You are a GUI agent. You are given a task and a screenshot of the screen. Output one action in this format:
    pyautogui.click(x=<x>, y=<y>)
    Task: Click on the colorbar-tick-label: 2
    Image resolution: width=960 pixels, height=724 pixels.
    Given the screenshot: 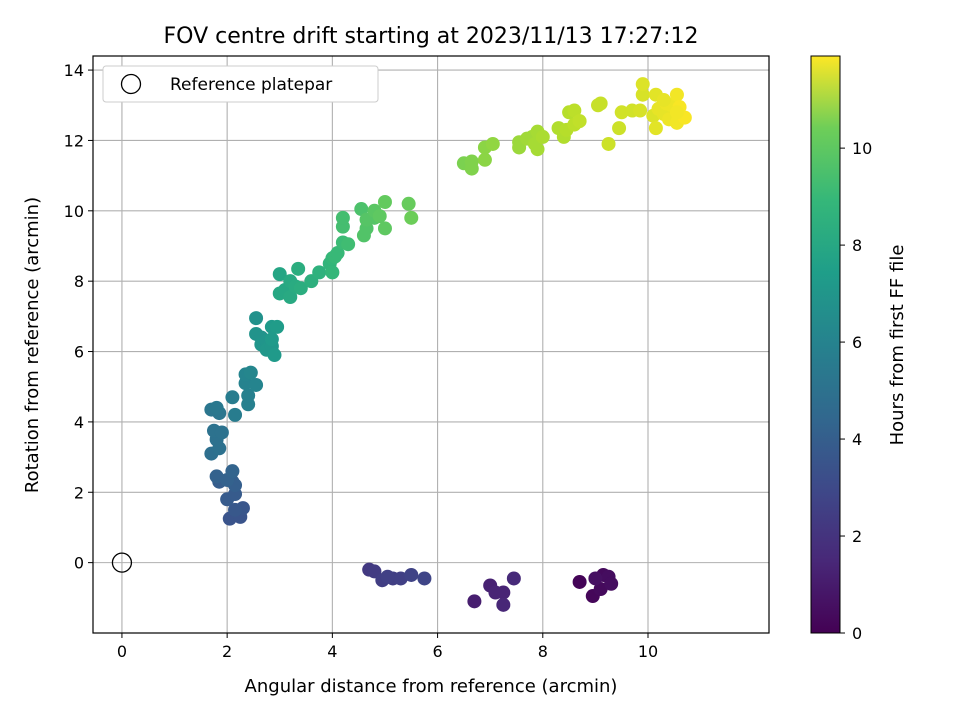 What is the action you would take?
    pyautogui.click(x=857, y=536)
    